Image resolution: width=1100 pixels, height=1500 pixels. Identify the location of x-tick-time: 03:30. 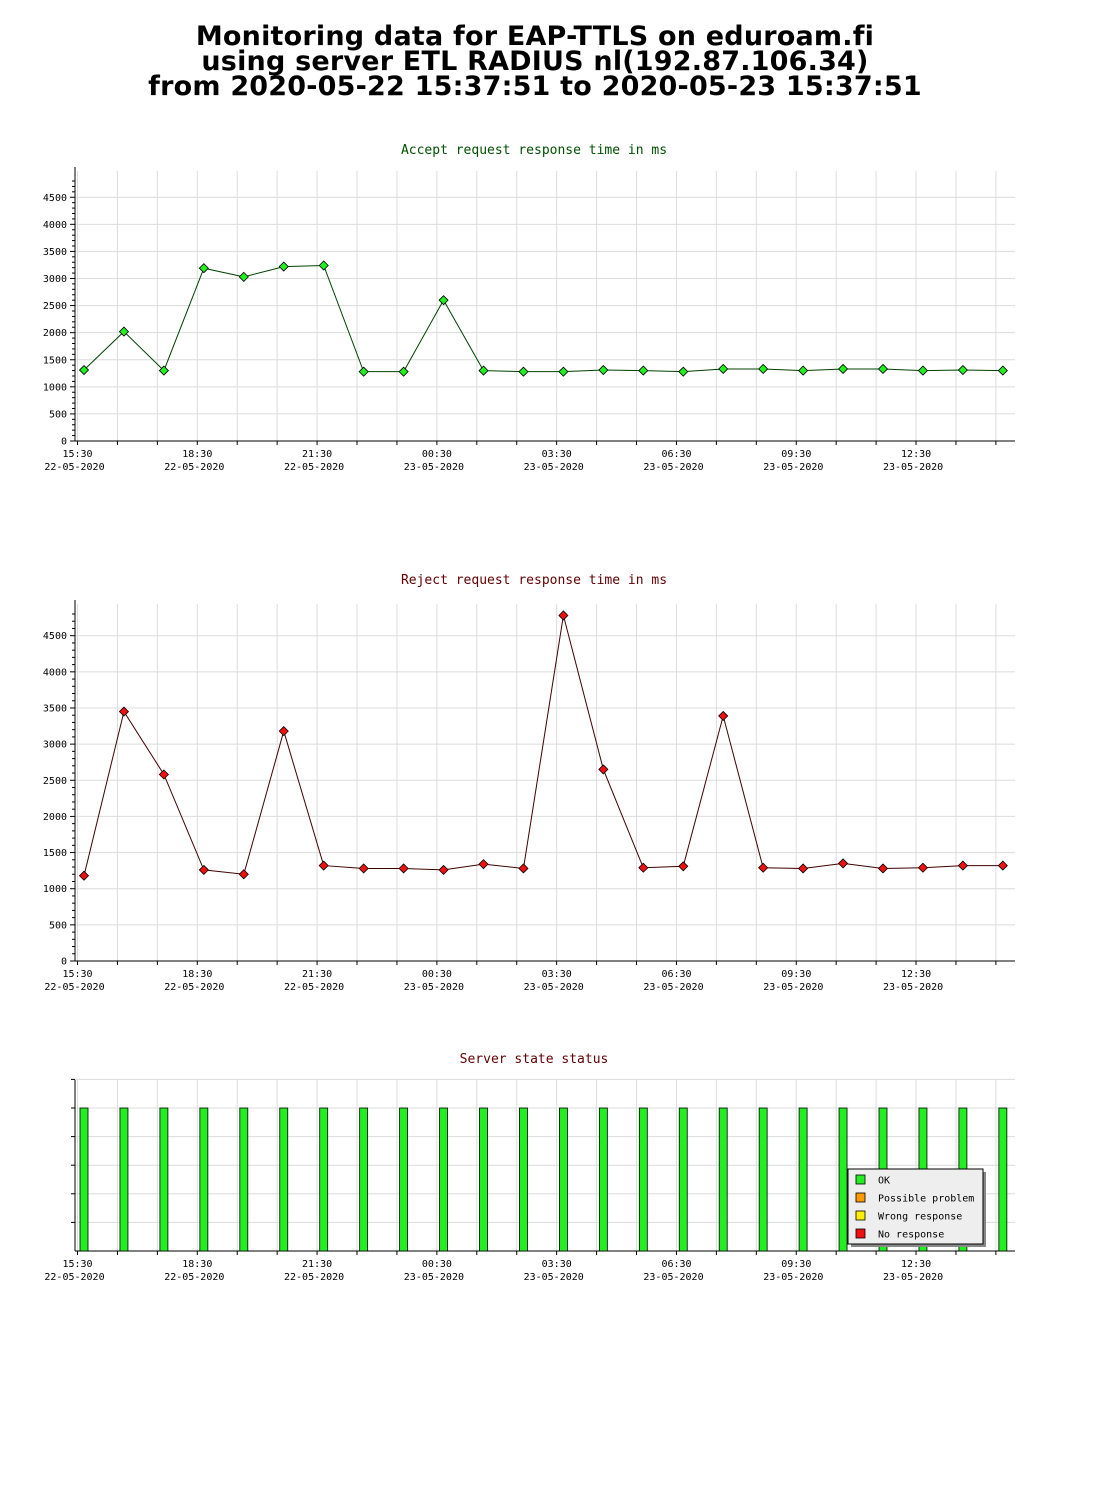
(557, 1264).